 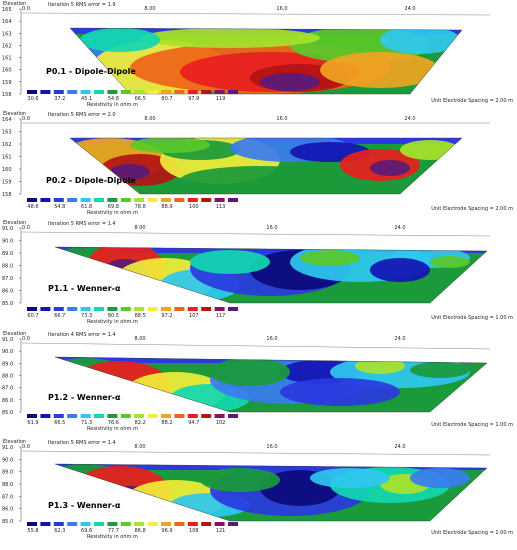 I want to click on y-tick-label: 163, so click(x=7, y=133).